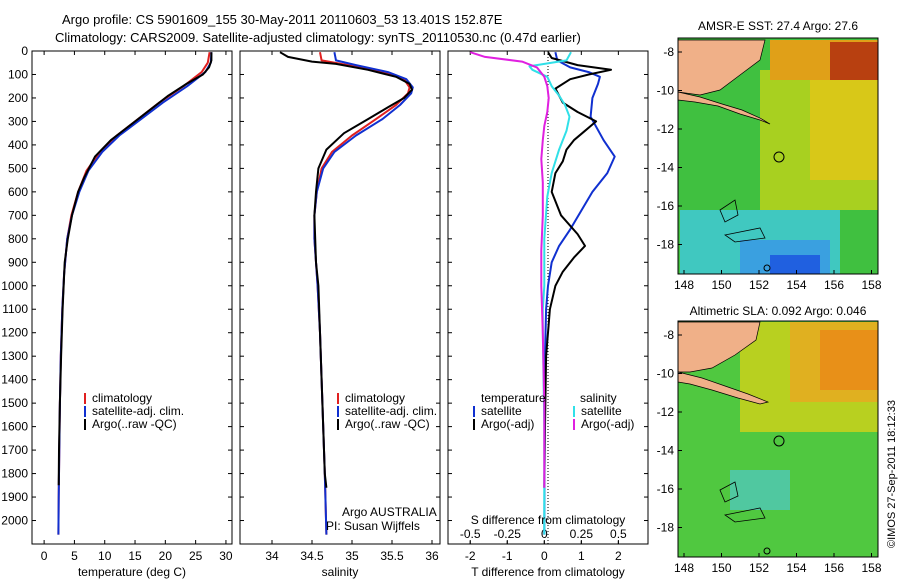  What do you see at coordinates (844, 130) in the screenshot?
I see `sst-warmer-patch` at bounding box center [844, 130].